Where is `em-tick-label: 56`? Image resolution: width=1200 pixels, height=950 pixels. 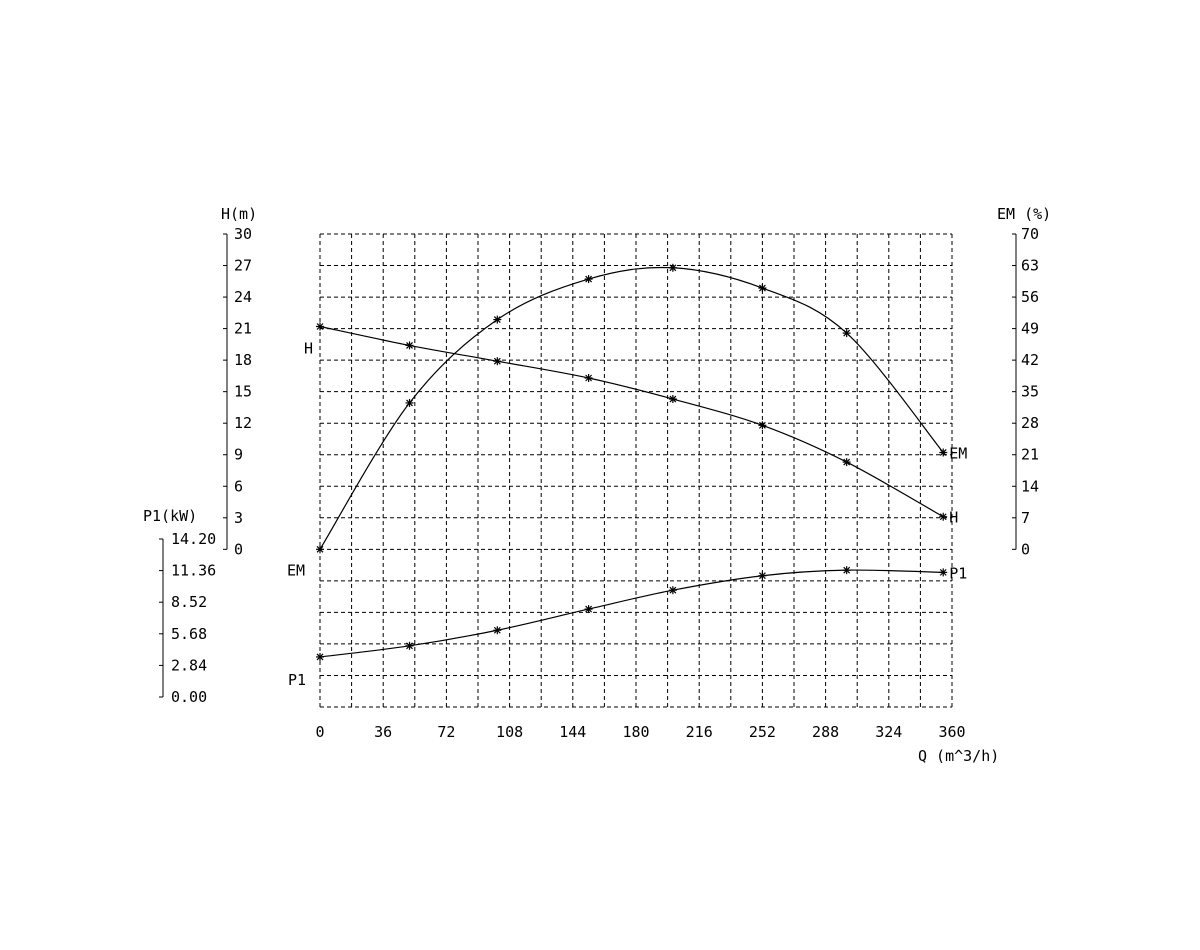
em-tick-label: 56 is located at coordinates (1030, 297).